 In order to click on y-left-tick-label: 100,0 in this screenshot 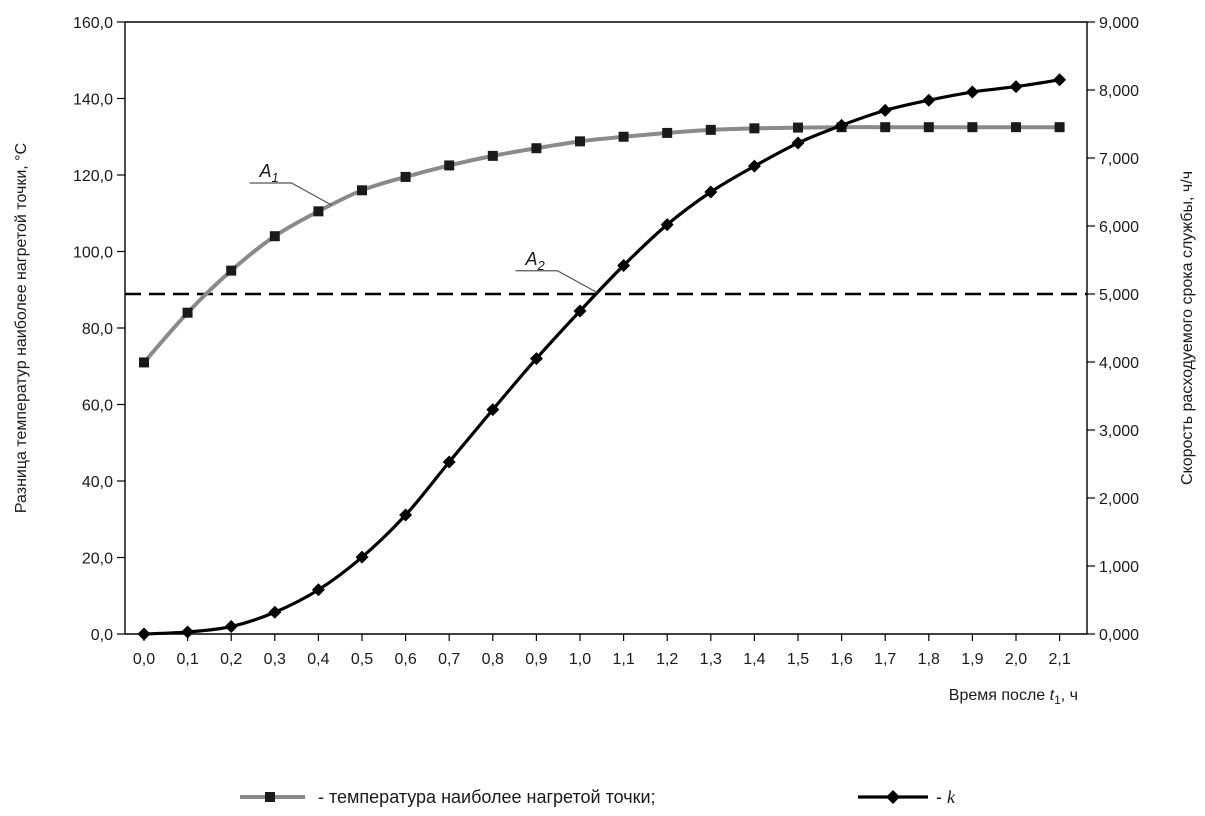, I will do `click(93, 253)`.